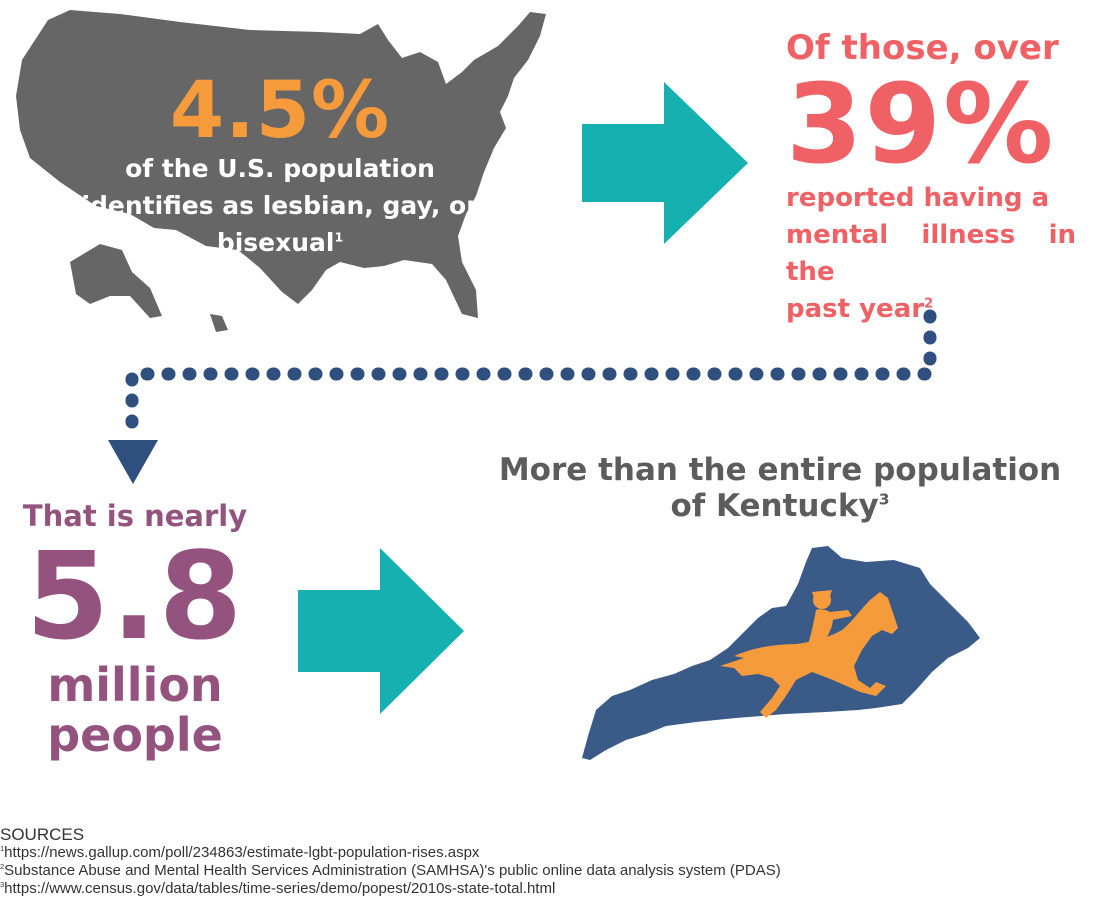 Image resolution: width=1098 pixels, height=922 pixels. I want to click on dotted-connector-icon, so click(522, 396).